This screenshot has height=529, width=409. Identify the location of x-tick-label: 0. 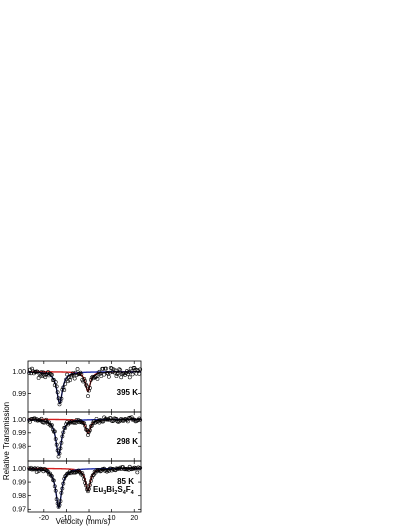
(89, 518).